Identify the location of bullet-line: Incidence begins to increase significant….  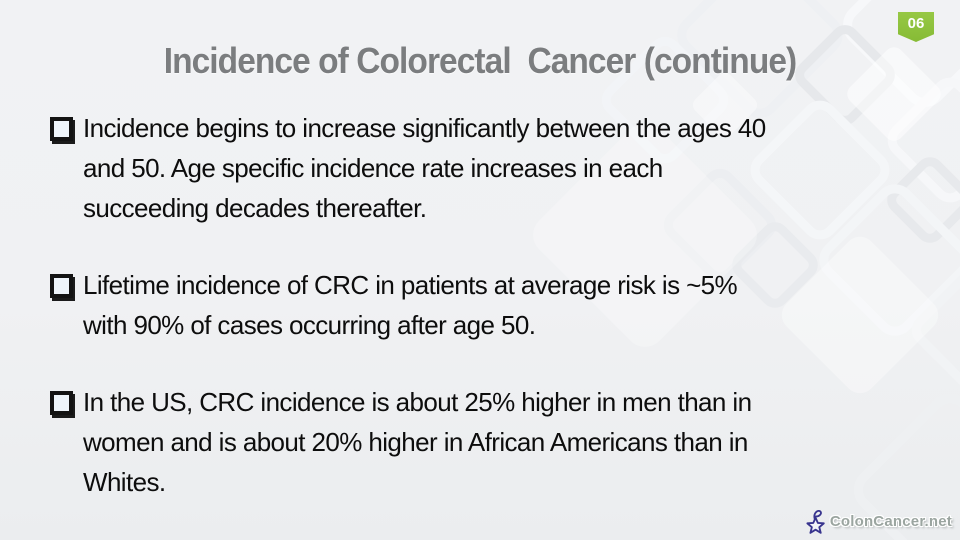
(424, 128).